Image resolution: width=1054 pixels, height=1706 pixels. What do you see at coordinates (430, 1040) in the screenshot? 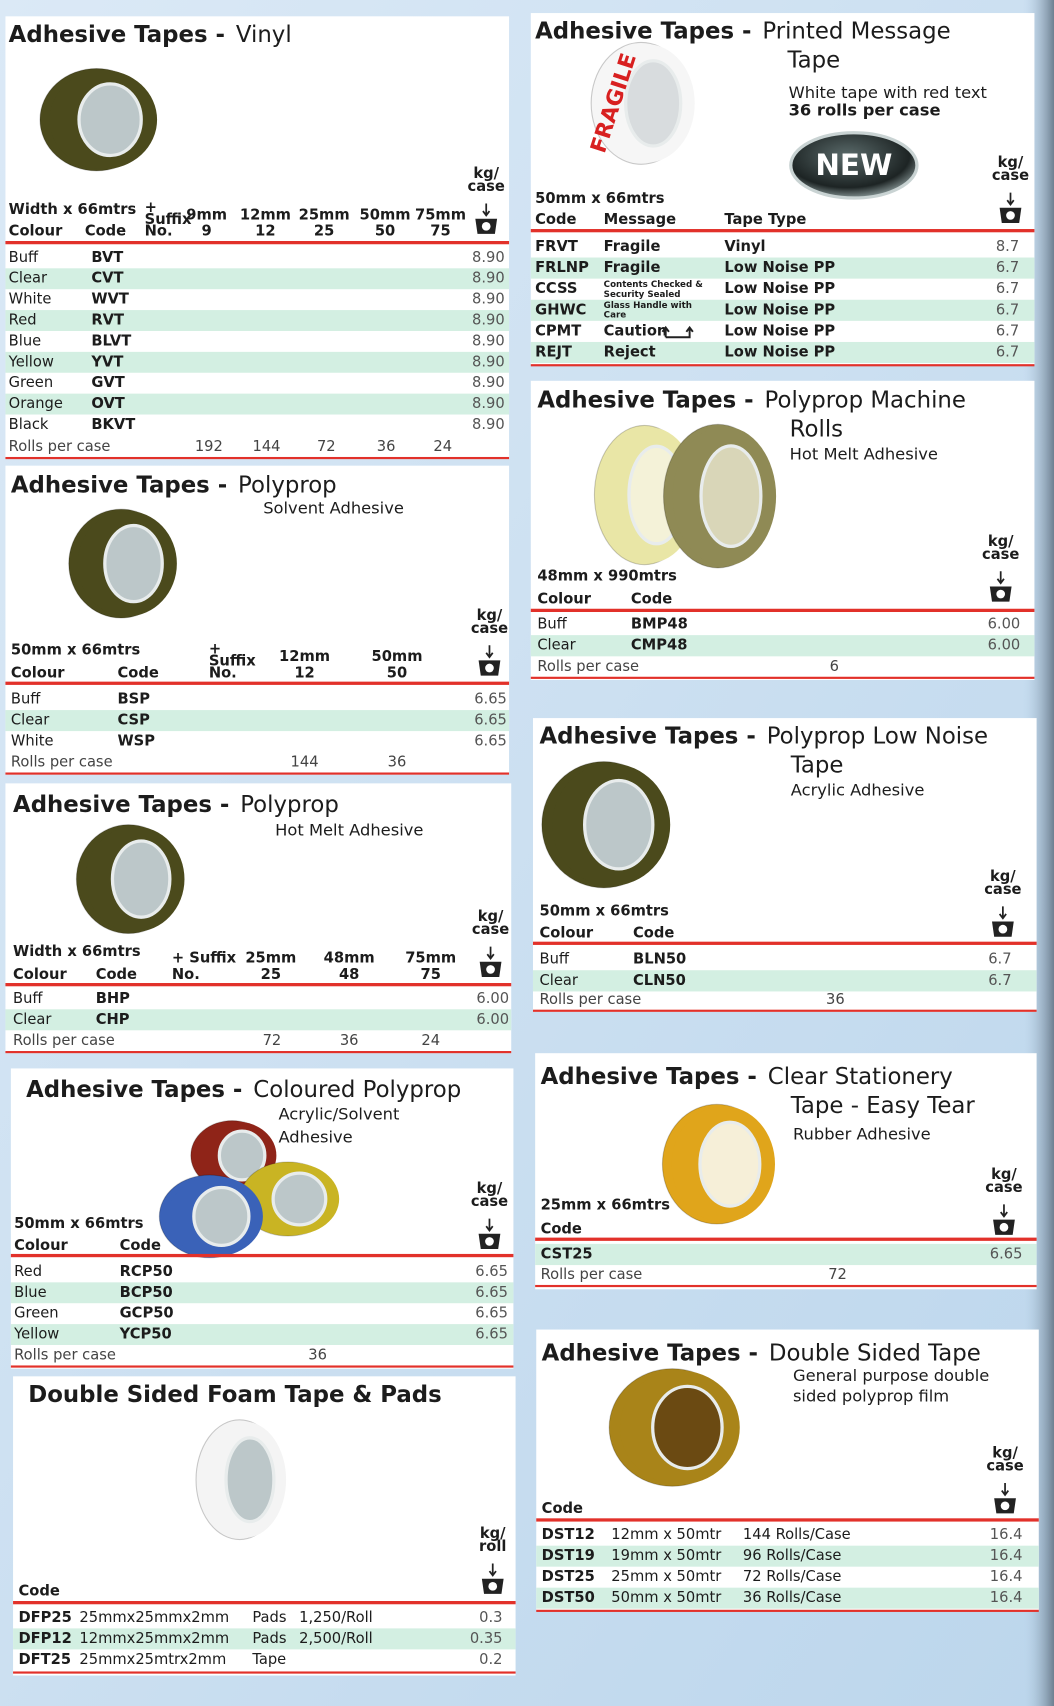
I see `footer-cell: 24` at bounding box center [430, 1040].